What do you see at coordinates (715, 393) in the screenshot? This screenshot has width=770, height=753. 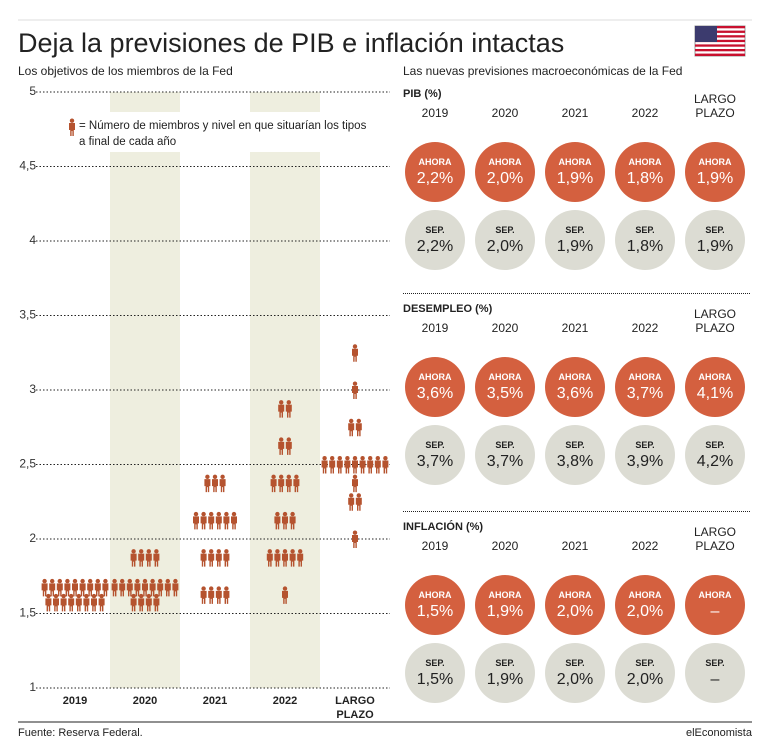 I see `now-value: 4,1%` at bounding box center [715, 393].